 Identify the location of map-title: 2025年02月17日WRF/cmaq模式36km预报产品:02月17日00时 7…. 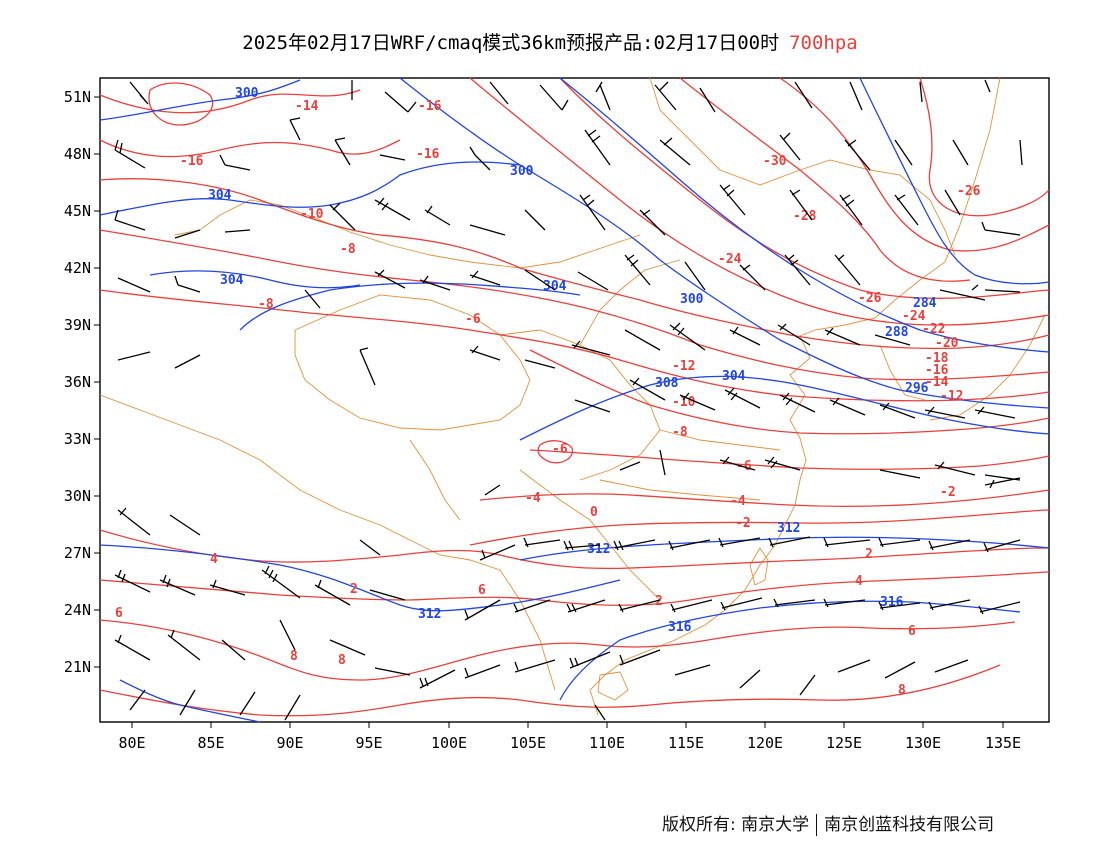
(550, 41).